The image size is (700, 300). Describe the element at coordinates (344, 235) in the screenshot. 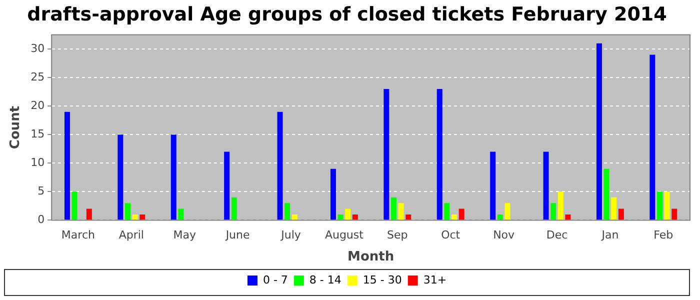

I see `x-tick-label: August` at that location.